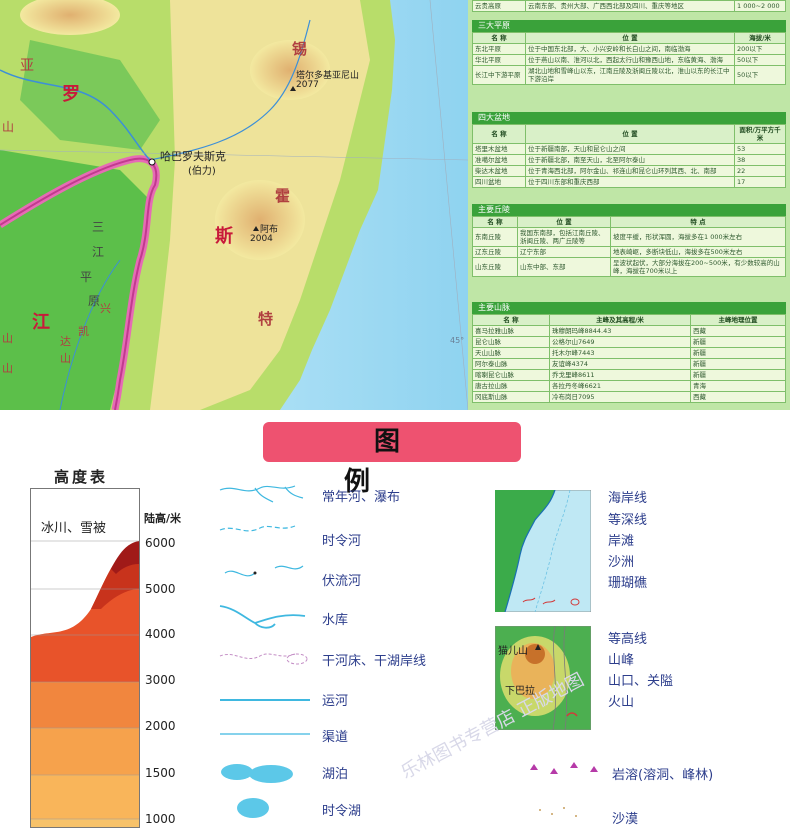 The height and width of the screenshot is (831, 790). Describe the element at coordinates (79, 284) in the screenshot. I see `national-border-core` at that location.